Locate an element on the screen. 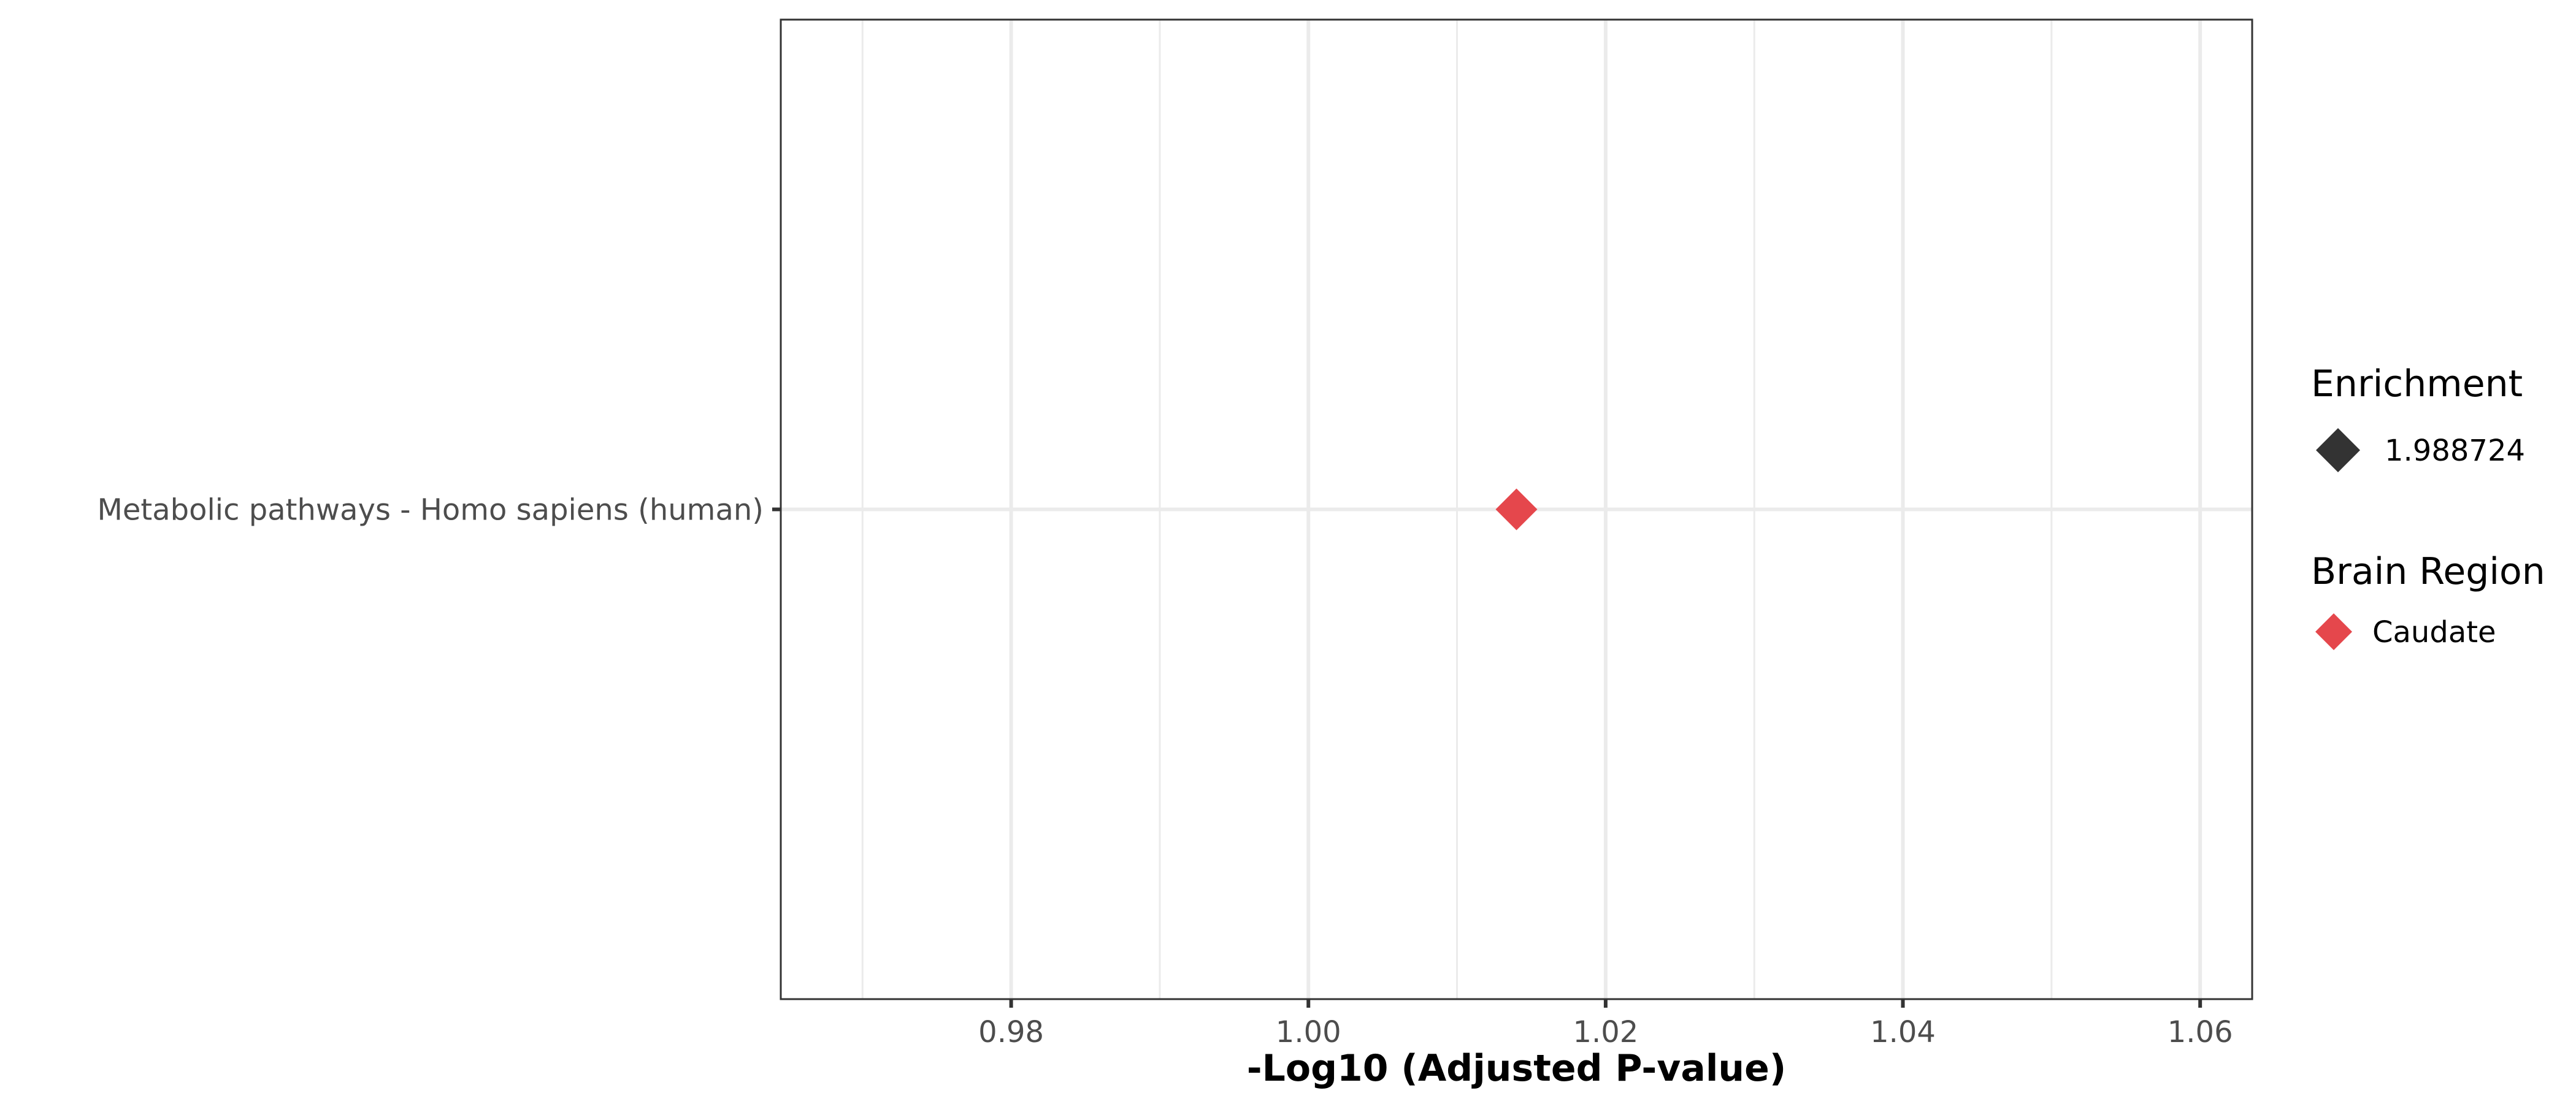 This screenshot has width=2576, height=1104. legend: Enrichment 1.988724 Brain Region Caudate is located at coordinates (2428, 506).